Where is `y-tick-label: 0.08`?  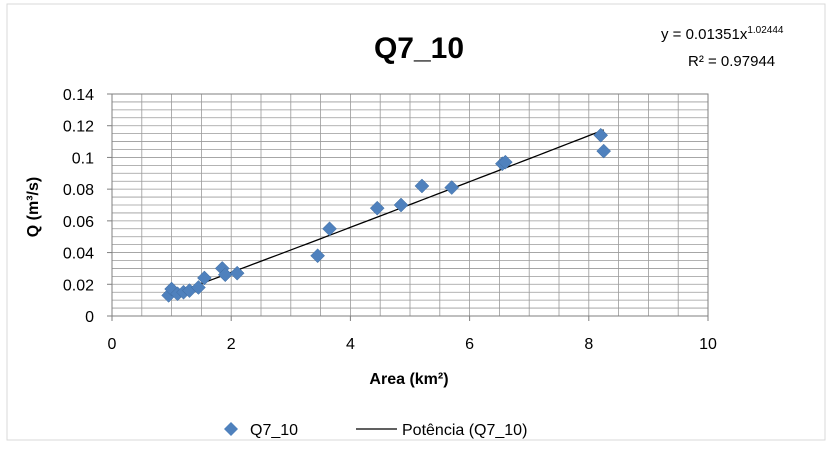
y-tick-label: 0.08 is located at coordinates (78, 190).